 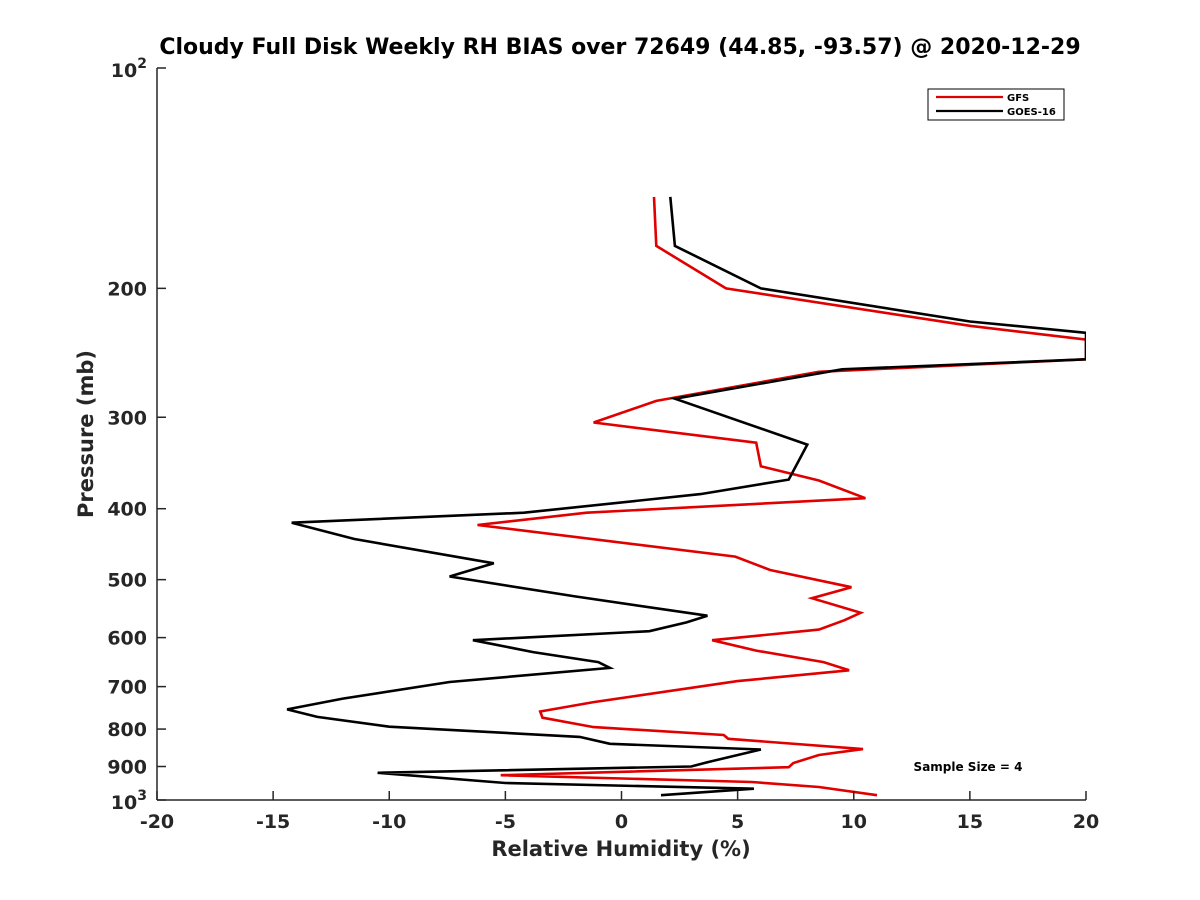 I want to click on y-tick-label: 300, so click(x=127, y=418).